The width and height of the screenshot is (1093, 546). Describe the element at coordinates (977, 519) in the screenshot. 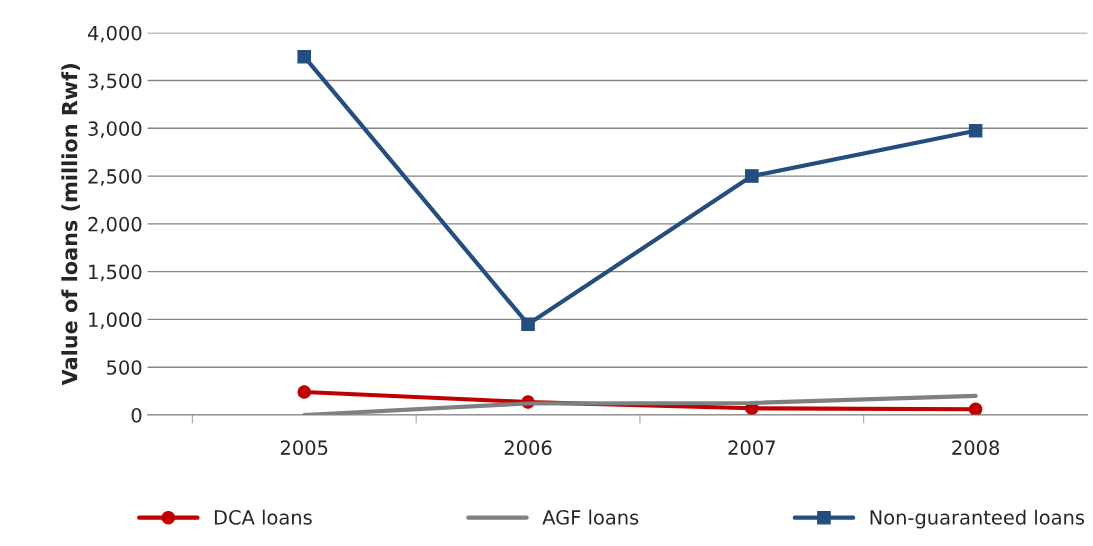

I see `legend-label: Non-guaranteed loans` at that location.